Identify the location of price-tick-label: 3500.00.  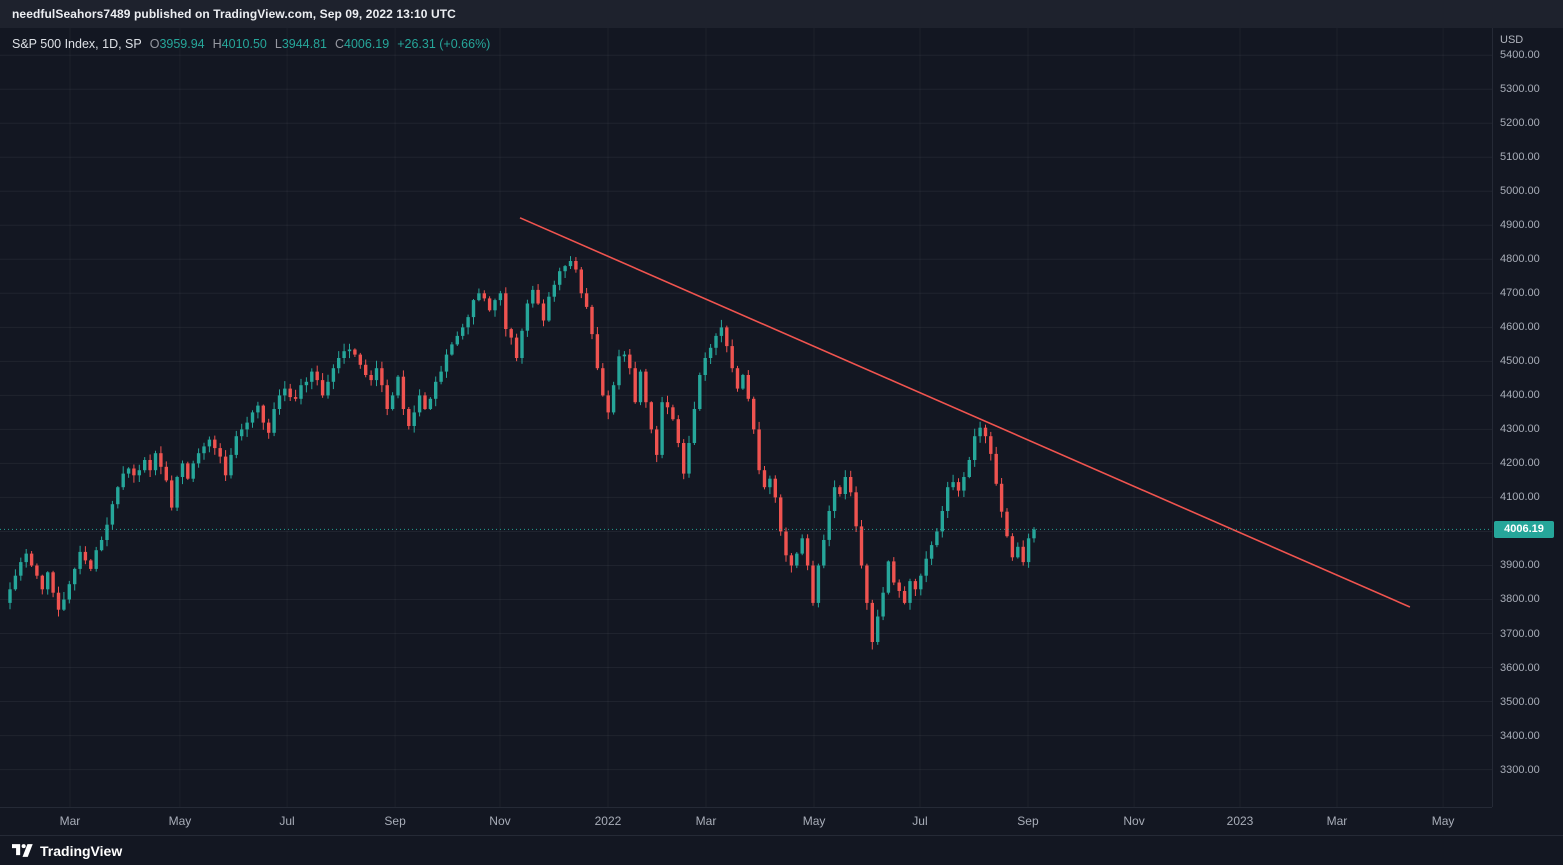
(1520, 701).